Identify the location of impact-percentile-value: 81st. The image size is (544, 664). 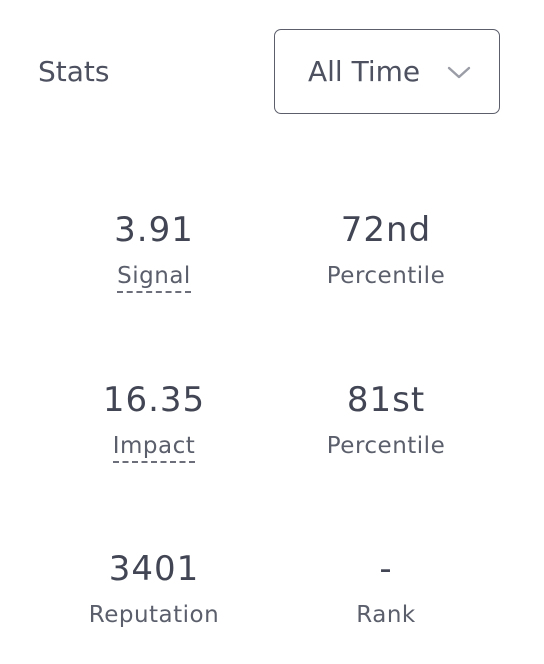
(386, 400).